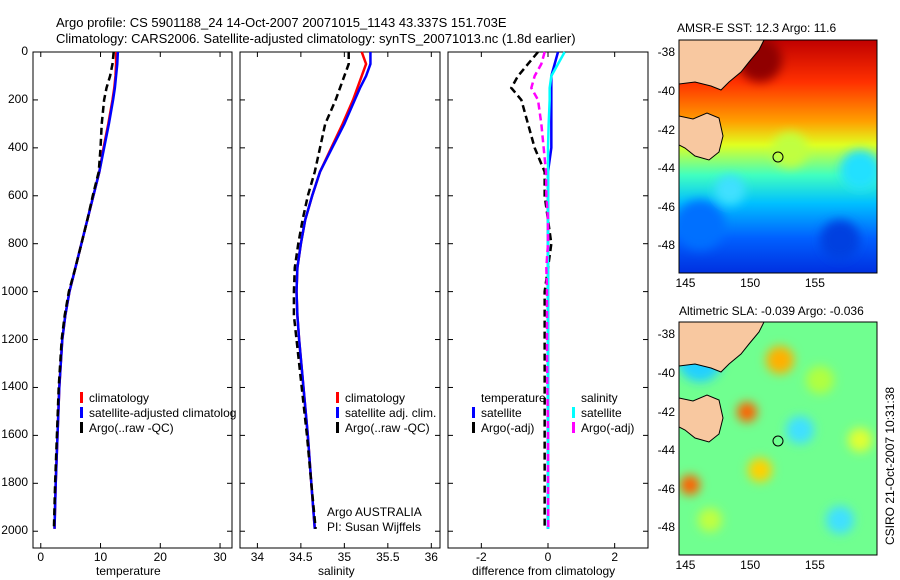 The width and height of the screenshot is (900, 580). I want to click on y-tick-label: 1600, so click(14, 434).